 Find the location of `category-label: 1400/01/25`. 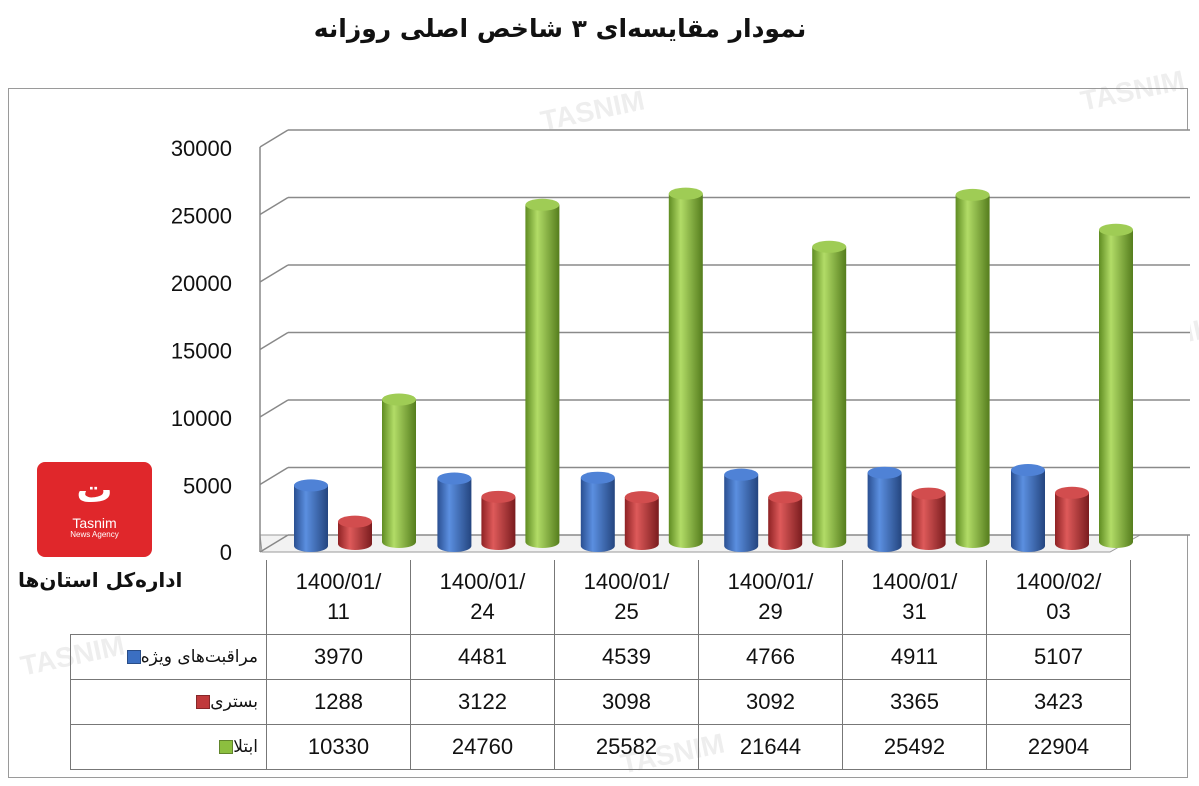

category-label: 1400/01/25 is located at coordinates (626, 597).